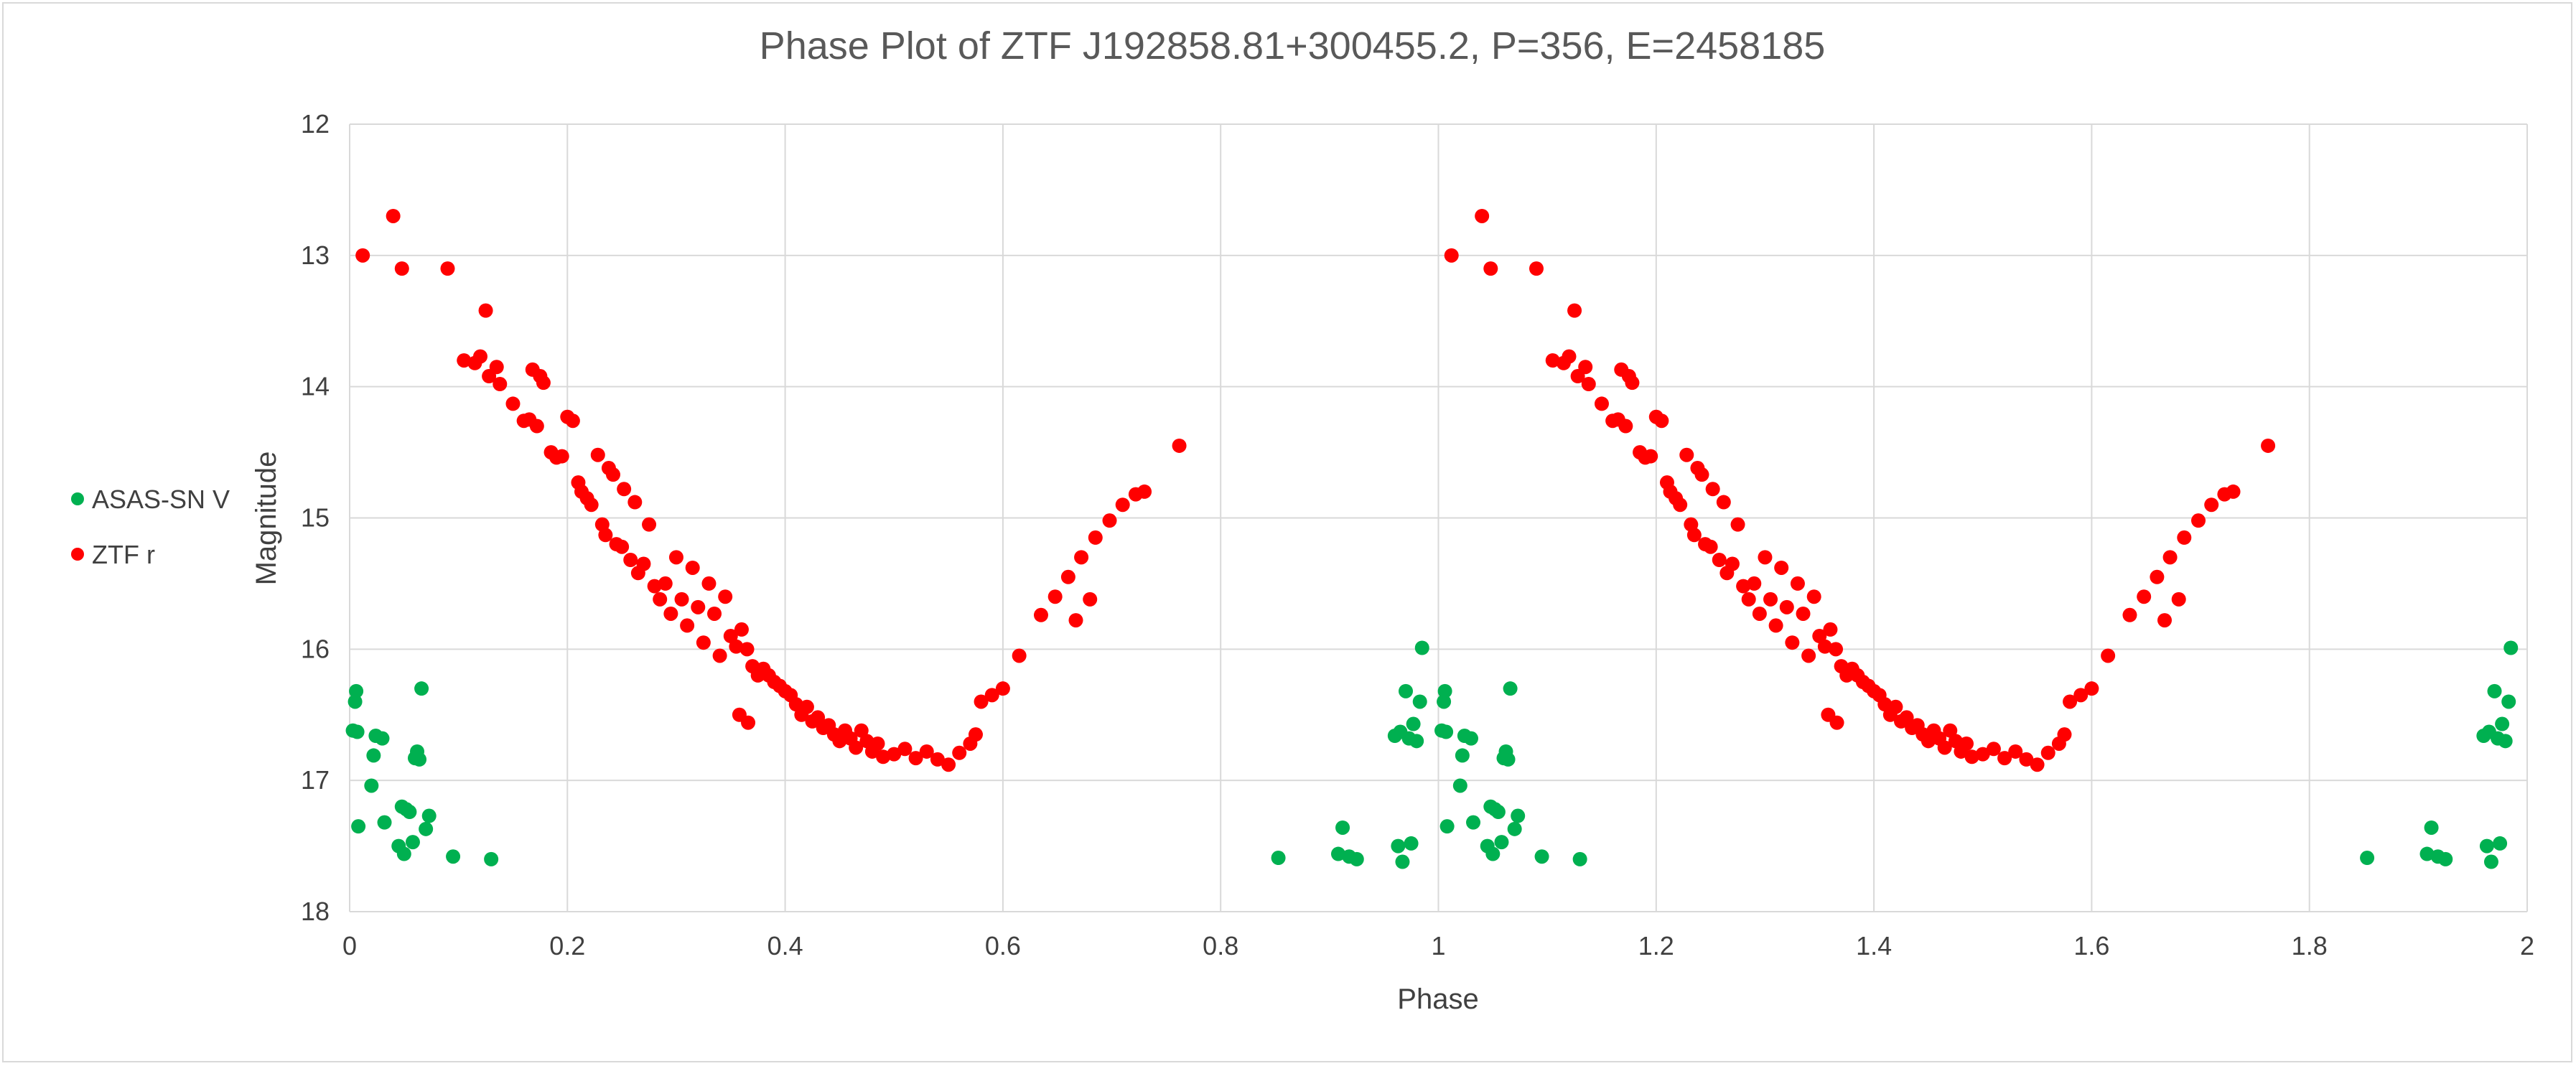 This screenshot has width=2576, height=1066. I want to click on y-tick-label: 12, so click(315, 124).